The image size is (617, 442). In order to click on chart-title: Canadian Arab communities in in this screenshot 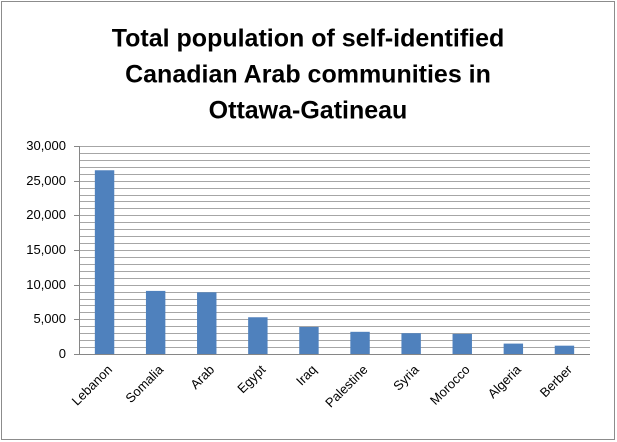, I will do `click(308, 75)`.